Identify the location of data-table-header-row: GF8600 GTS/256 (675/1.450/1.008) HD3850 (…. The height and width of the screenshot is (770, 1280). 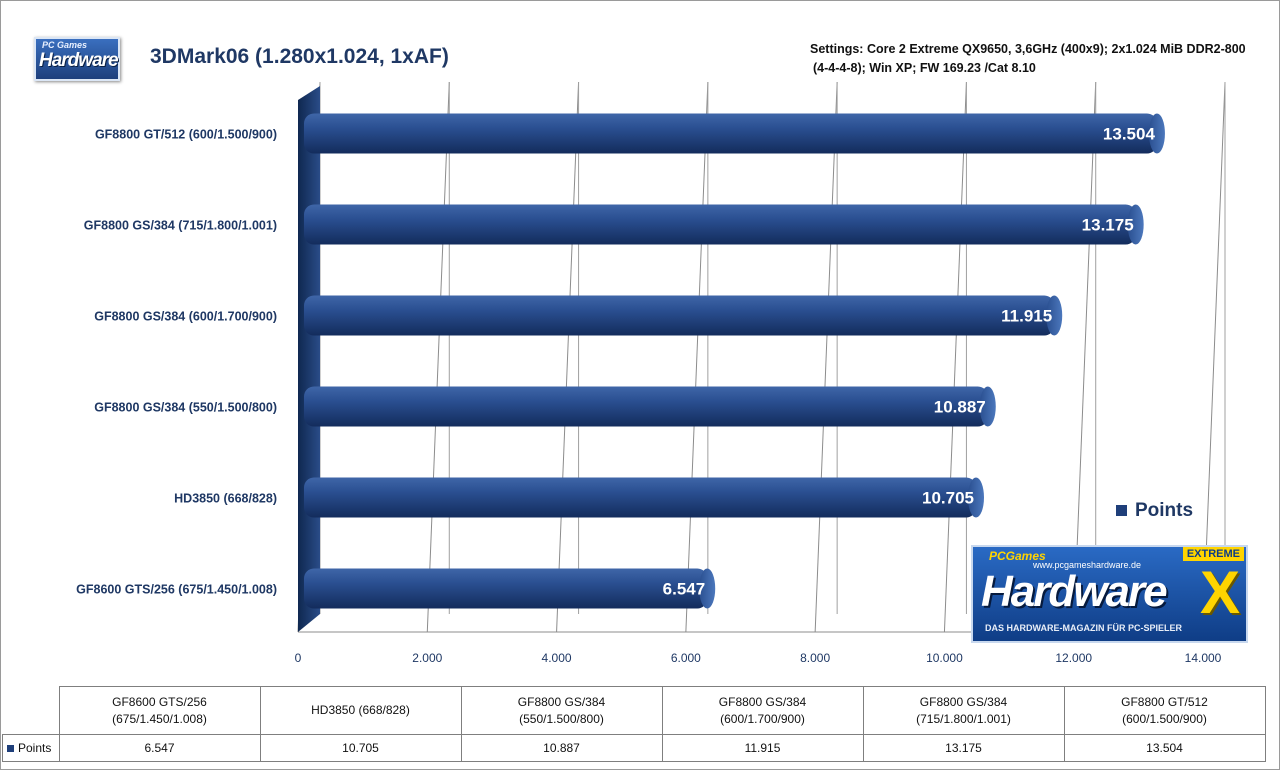
(634, 710).